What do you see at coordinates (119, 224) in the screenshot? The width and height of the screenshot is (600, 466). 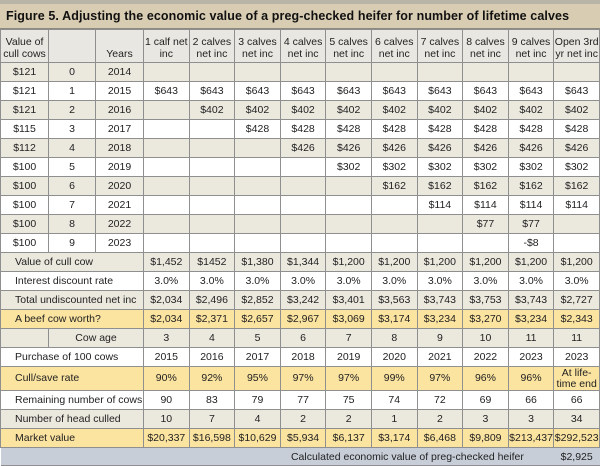 I see `table-cell: 2022` at bounding box center [119, 224].